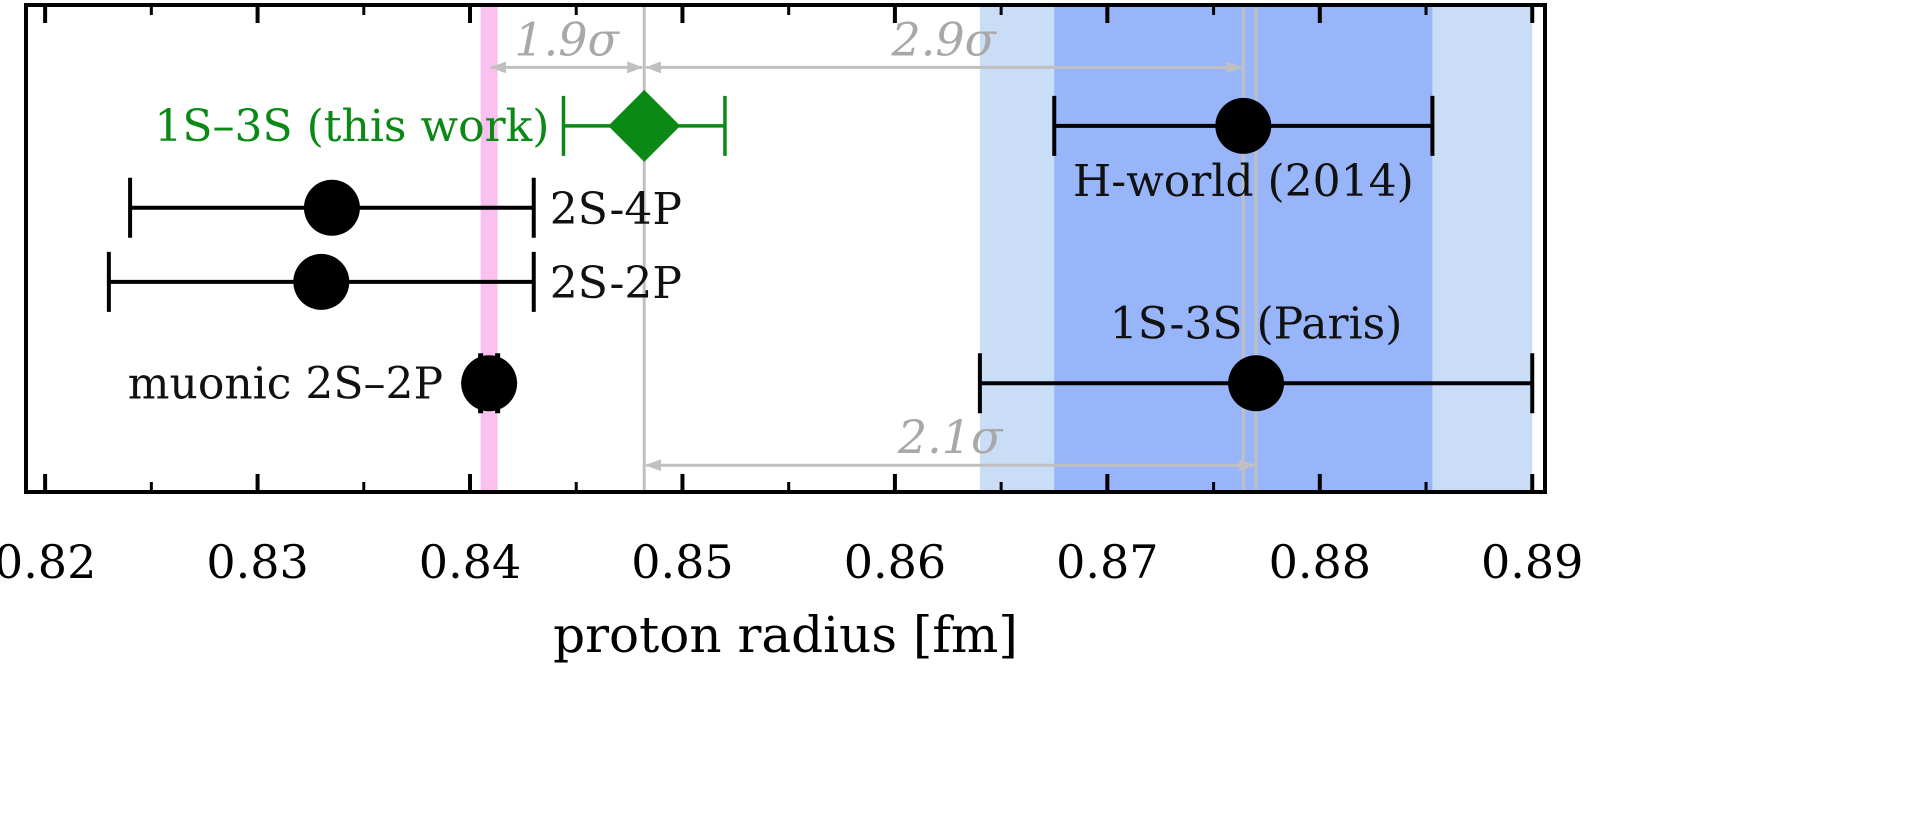 This screenshot has height=814, width=1920. Describe the element at coordinates (1532, 562) in the screenshot. I see `tick-label-7: 0.89` at that location.